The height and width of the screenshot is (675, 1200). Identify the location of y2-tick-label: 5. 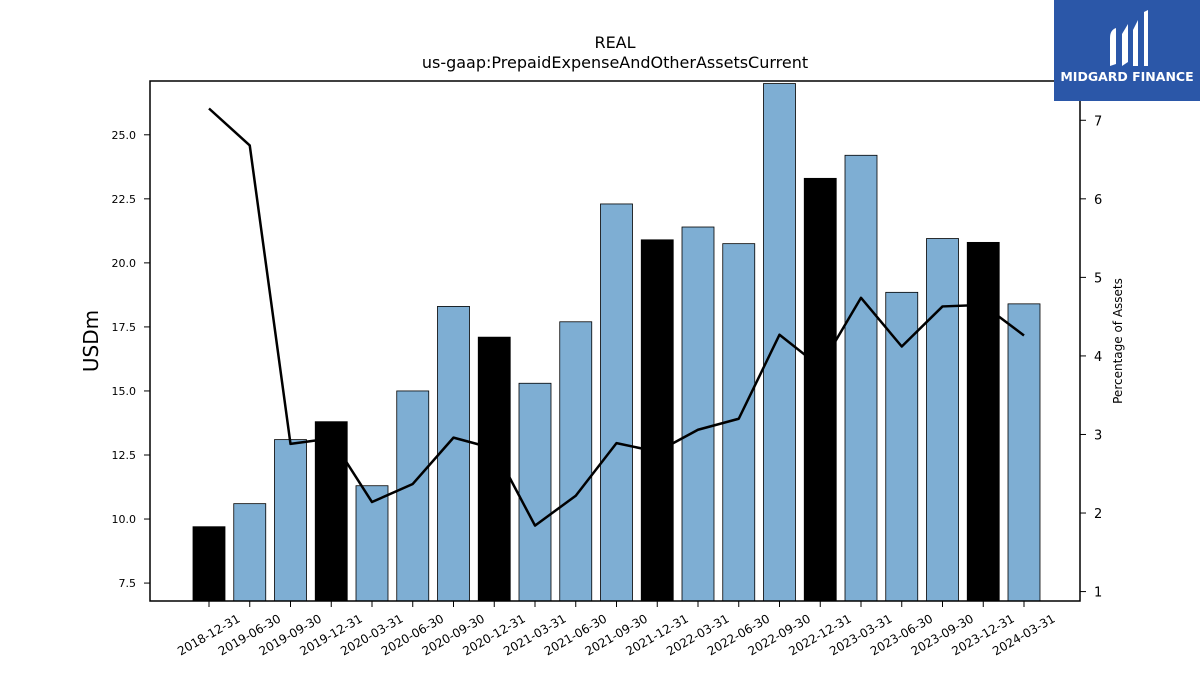
(1098, 278).